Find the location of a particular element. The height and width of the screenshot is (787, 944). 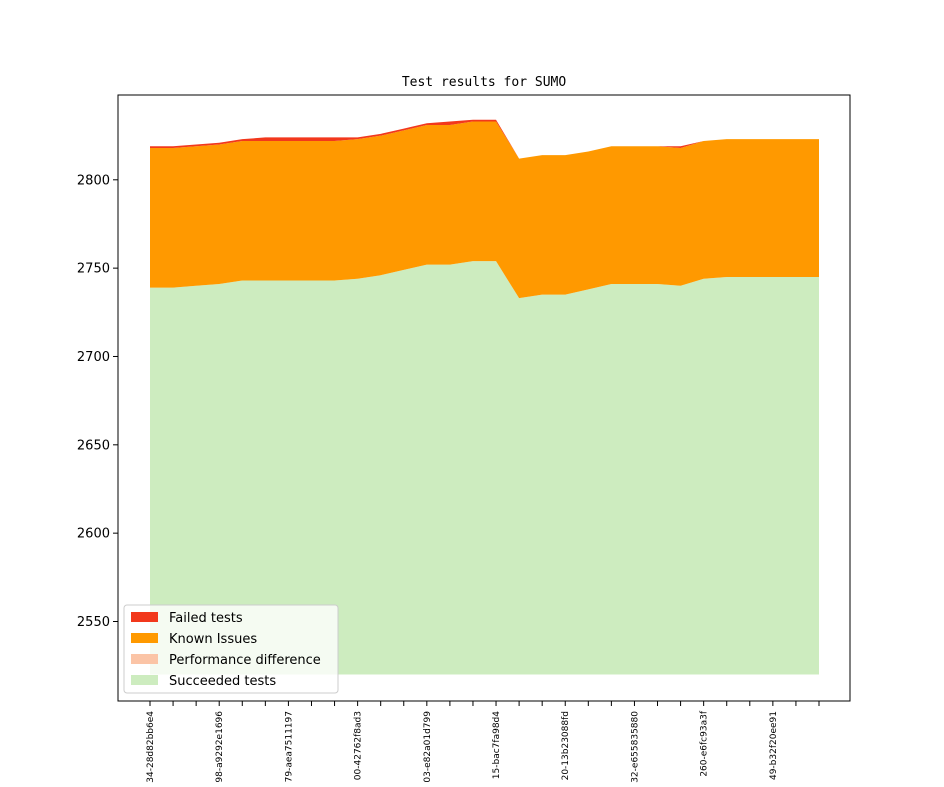

y-tick-label-2650: 2650 is located at coordinates (93, 445).